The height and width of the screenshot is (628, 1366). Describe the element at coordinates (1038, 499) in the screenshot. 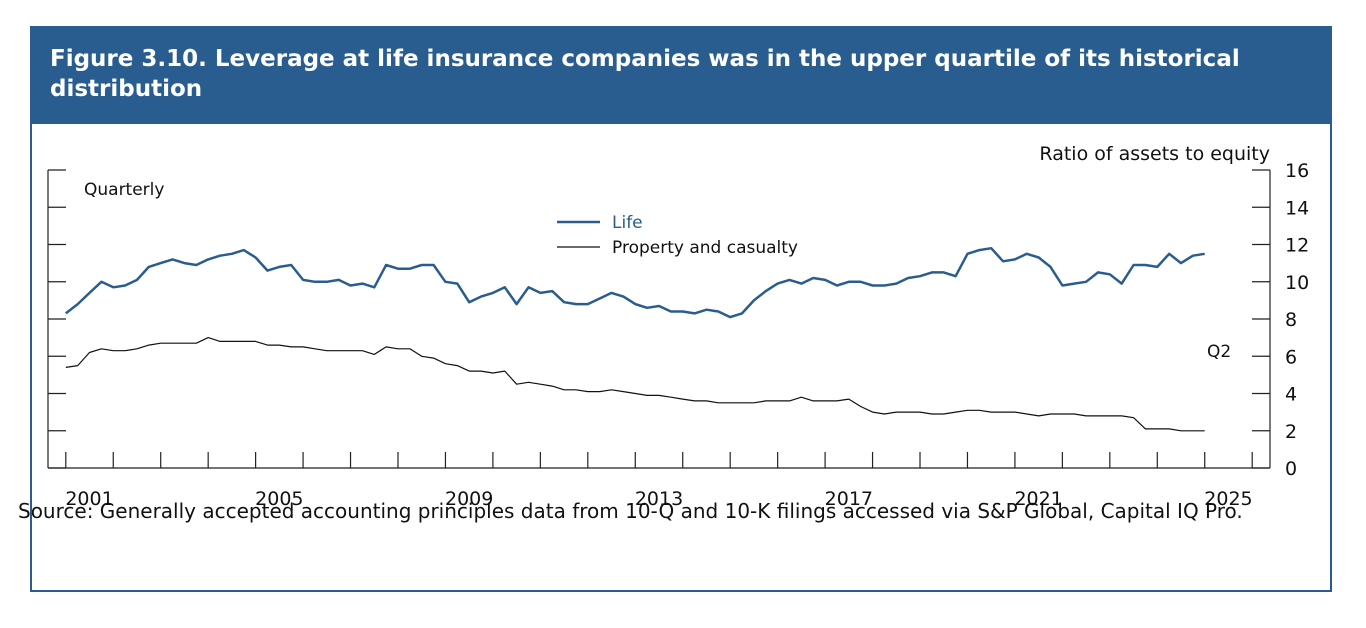

I see `x-tick-label: 2021` at that location.